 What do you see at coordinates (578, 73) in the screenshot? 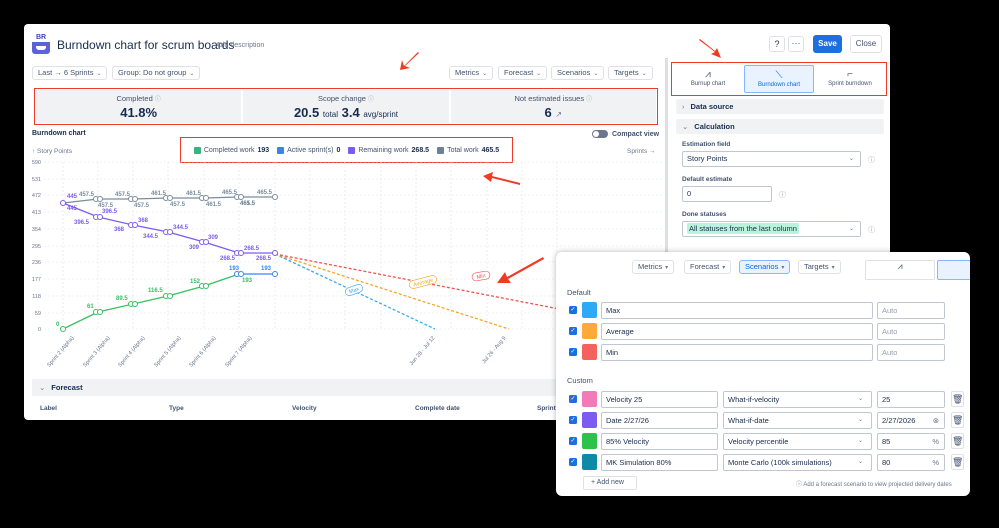
I see `scenarios-dropdown: Scenarios ⌄` at bounding box center [578, 73].